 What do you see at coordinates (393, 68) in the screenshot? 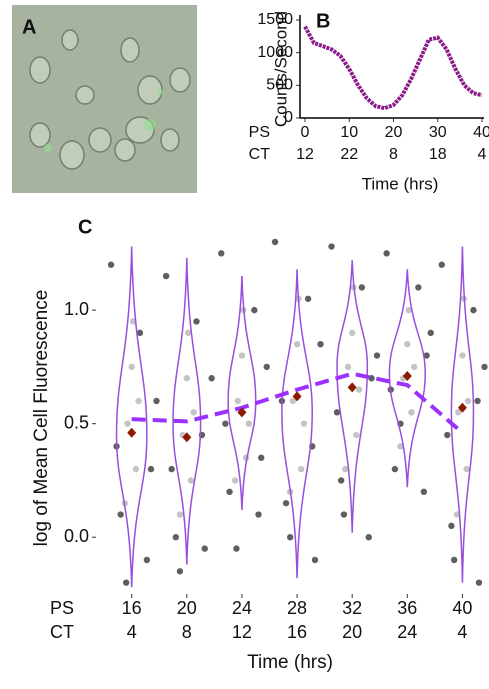
I see `data-line` at bounding box center [393, 68].